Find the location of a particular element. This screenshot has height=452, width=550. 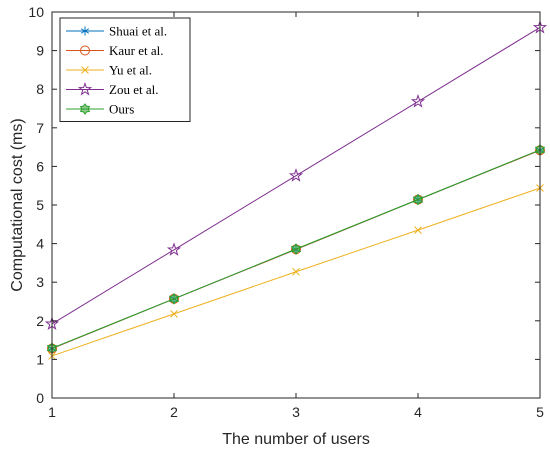

x-axis-title: The number of users is located at coordinates (296, 439).